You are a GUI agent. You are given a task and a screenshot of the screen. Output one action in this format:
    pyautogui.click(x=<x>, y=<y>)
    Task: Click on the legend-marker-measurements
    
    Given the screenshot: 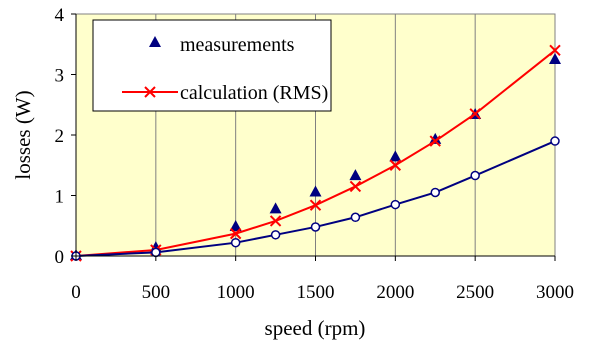 What is the action you would take?
    pyautogui.click(x=155, y=41)
    